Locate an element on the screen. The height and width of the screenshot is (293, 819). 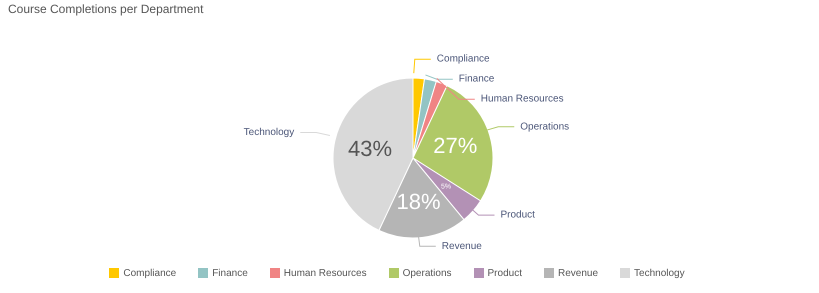
legend-label: Technology is located at coordinates (659, 273).